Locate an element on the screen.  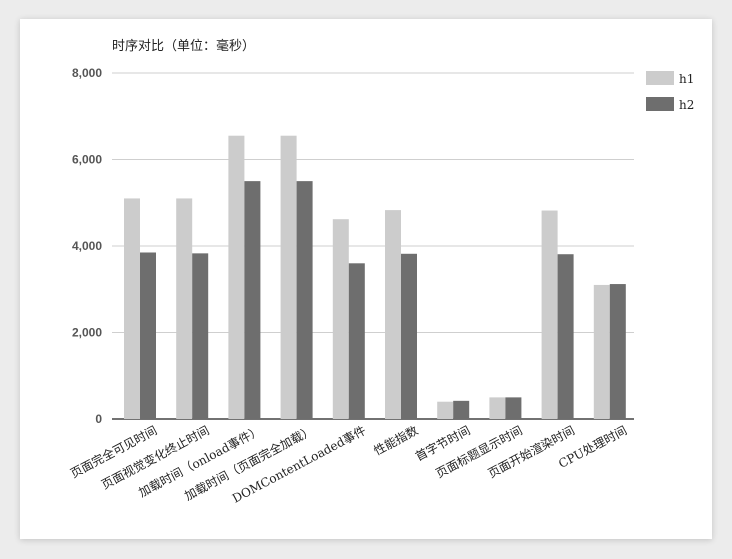
legend-swatch-h1 is located at coordinates (660, 78).